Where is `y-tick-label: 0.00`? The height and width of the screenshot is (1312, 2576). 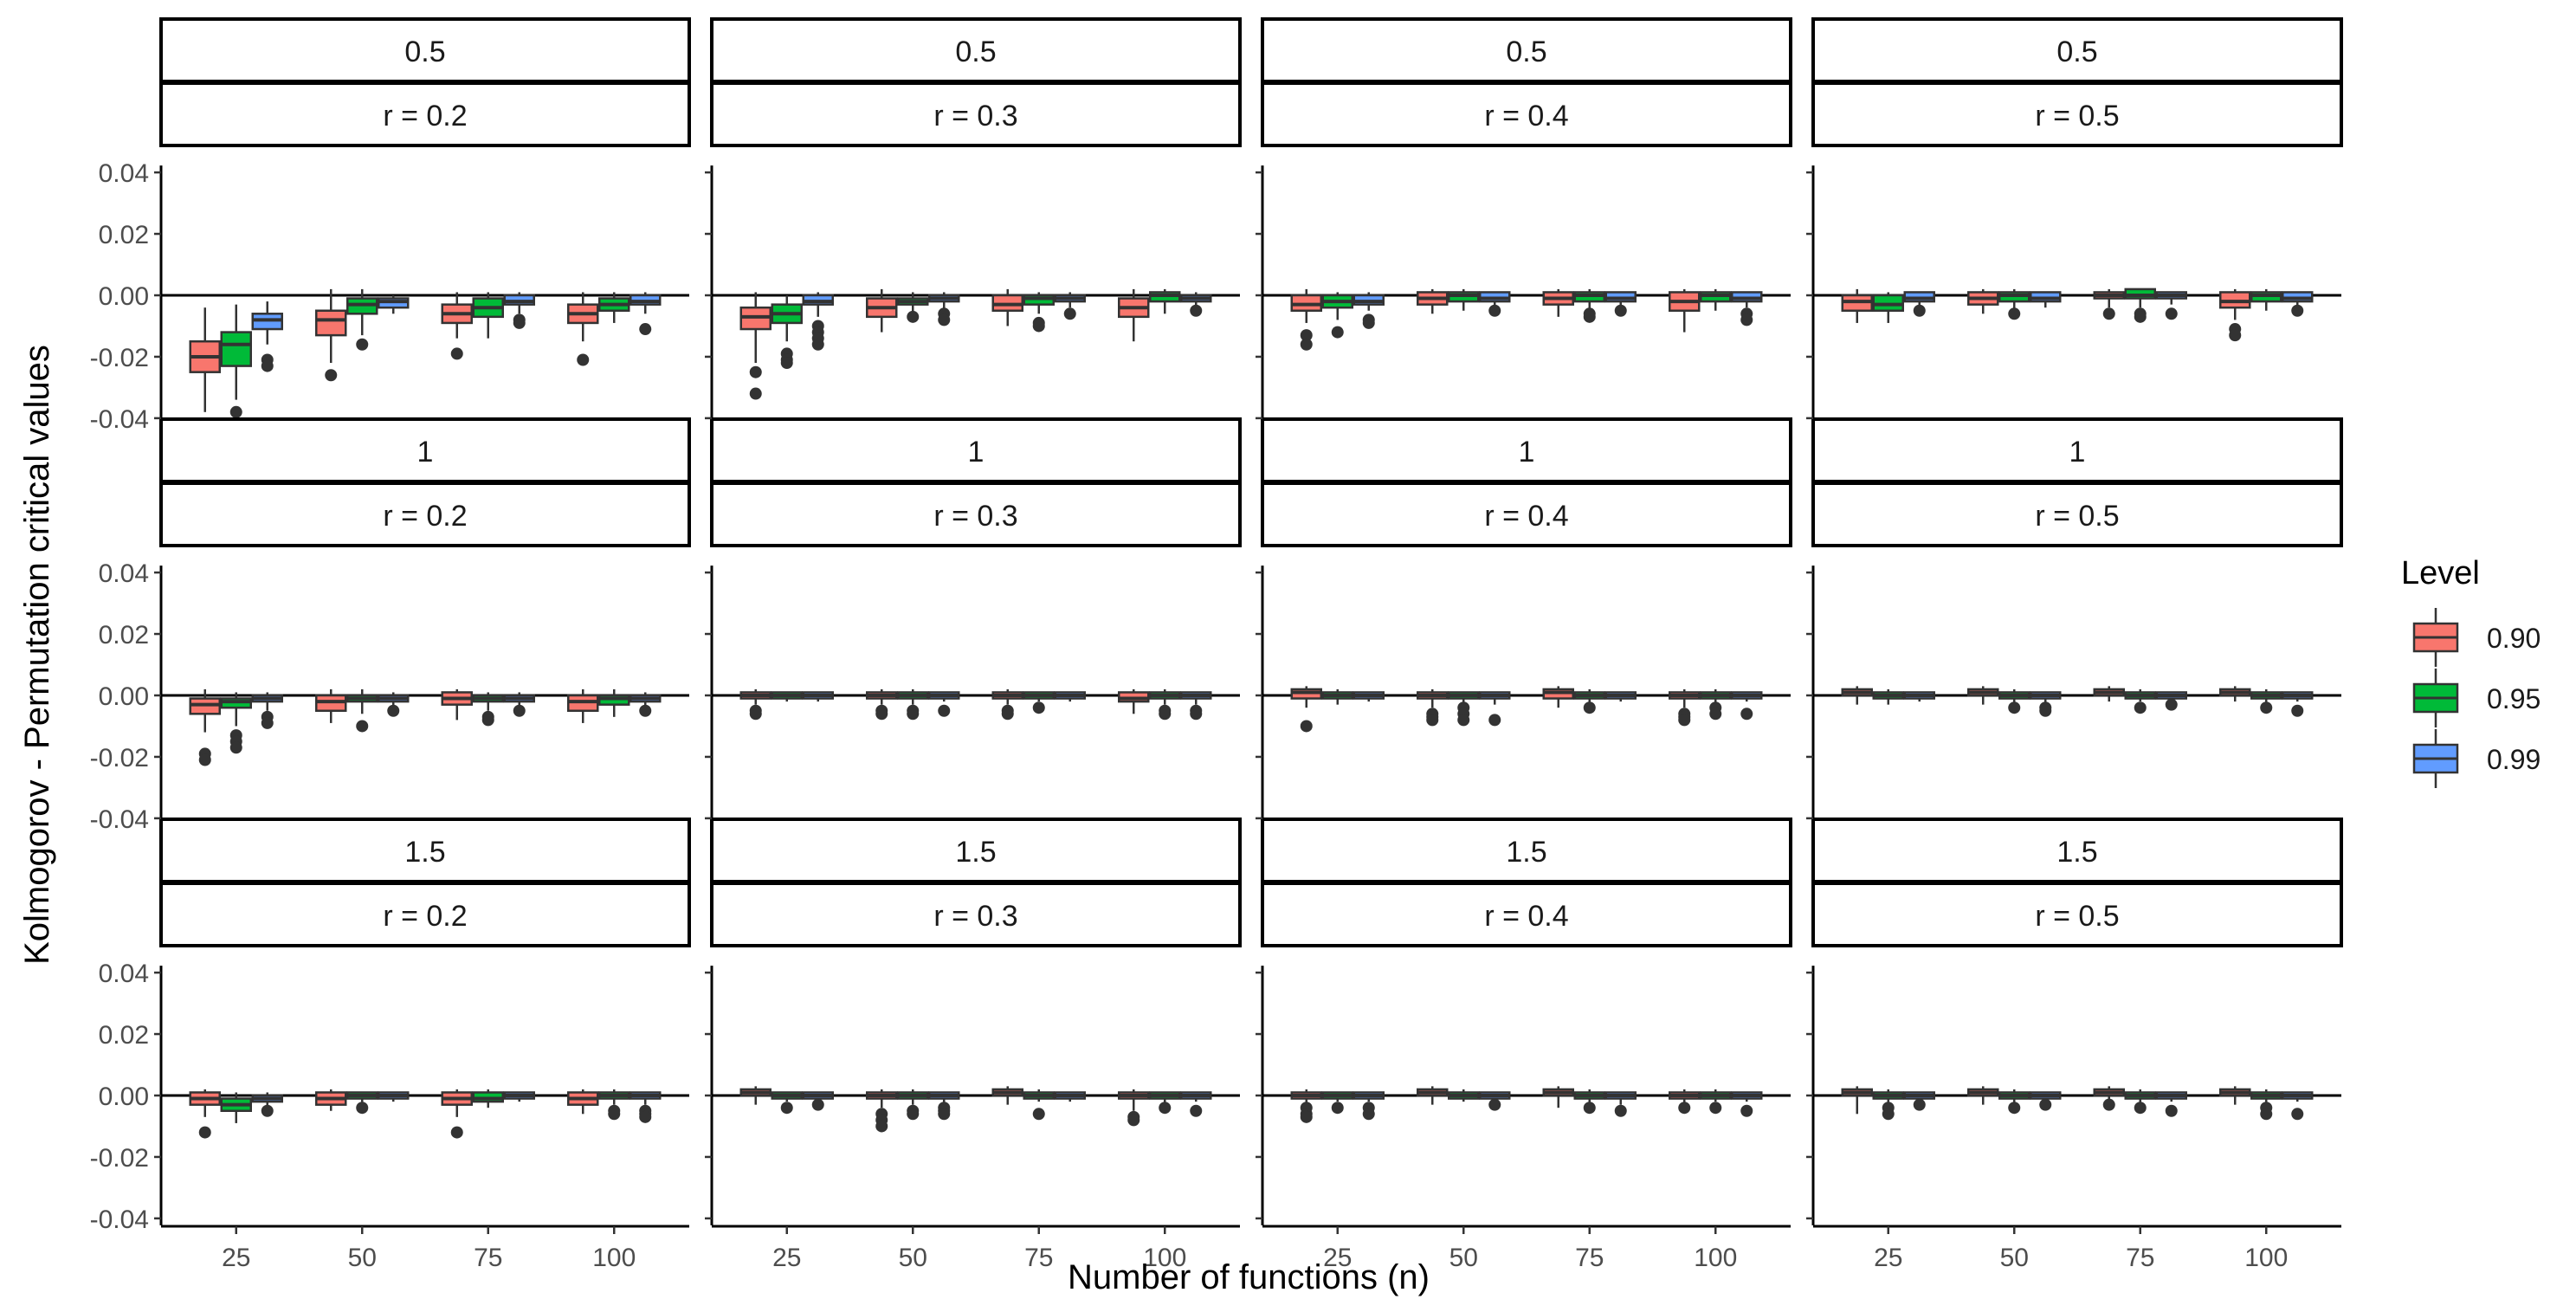
y-tick-label: 0.00 is located at coordinates (124, 1097).